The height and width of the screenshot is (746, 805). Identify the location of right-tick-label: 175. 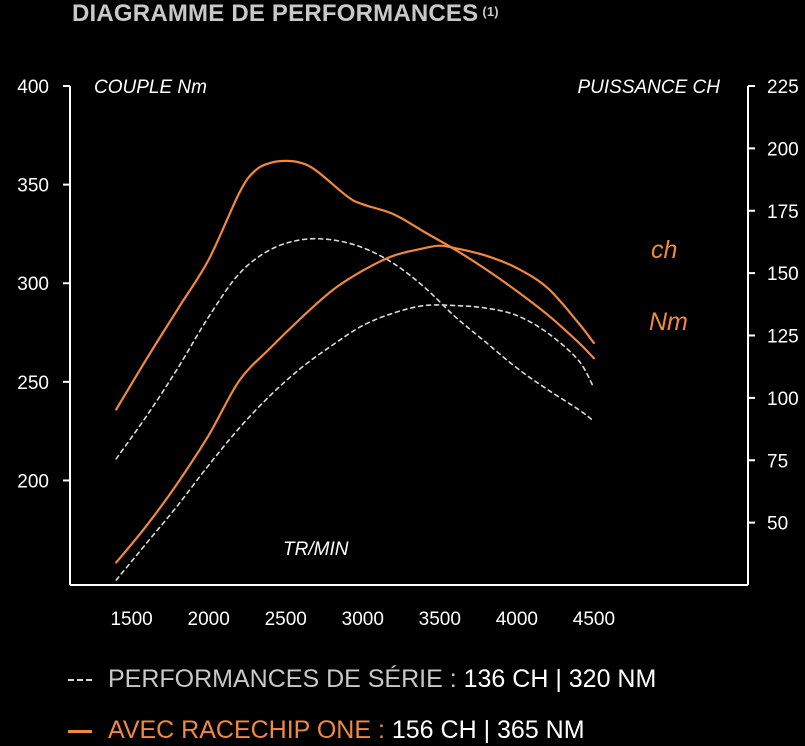
(783, 212).